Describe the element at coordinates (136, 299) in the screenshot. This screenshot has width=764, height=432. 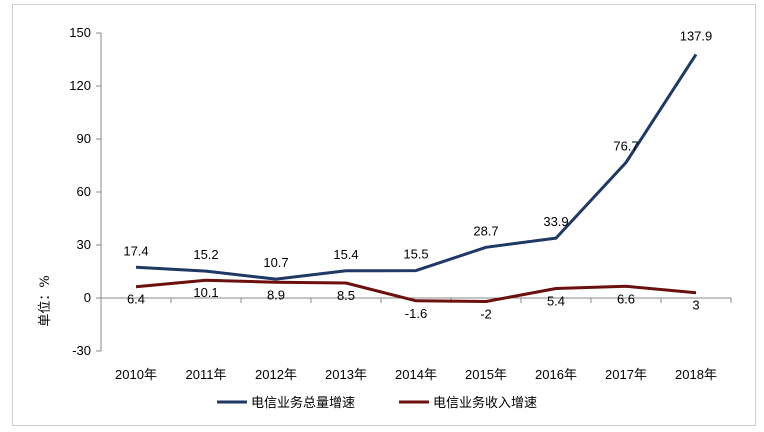
I see `data-label: 6.4` at that location.